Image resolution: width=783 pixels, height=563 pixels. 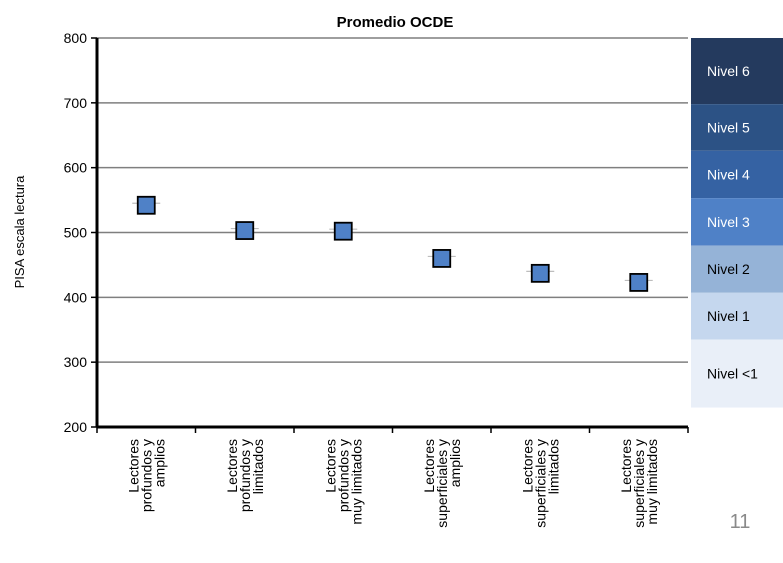 What do you see at coordinates (76, 427) in the screenshot?
I see `y-tick-label: 200` at bounding box center [76, 427].